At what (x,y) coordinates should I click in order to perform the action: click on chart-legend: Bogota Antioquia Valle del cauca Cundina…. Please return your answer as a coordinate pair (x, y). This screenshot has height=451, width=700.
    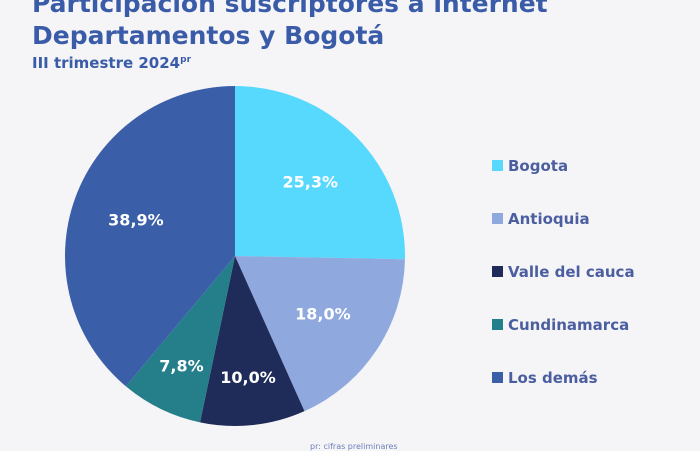
    Looking at the image, I should click on (563, 271).